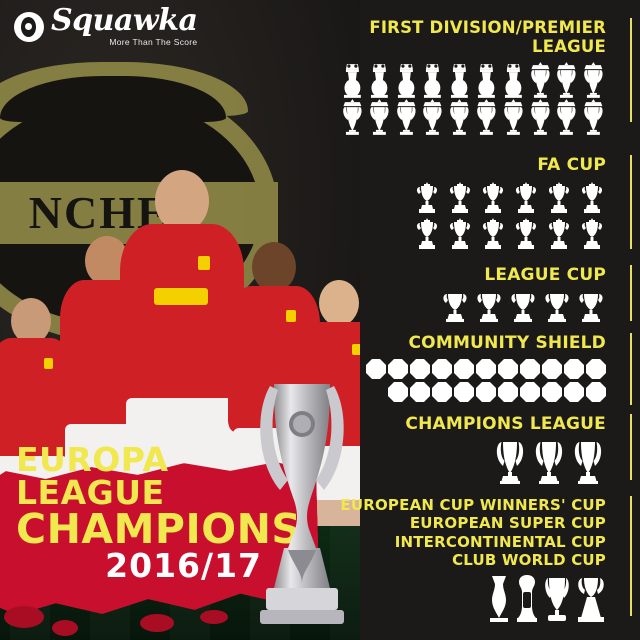  I want to click on chevrolet-sponsor, so click(181, 296).